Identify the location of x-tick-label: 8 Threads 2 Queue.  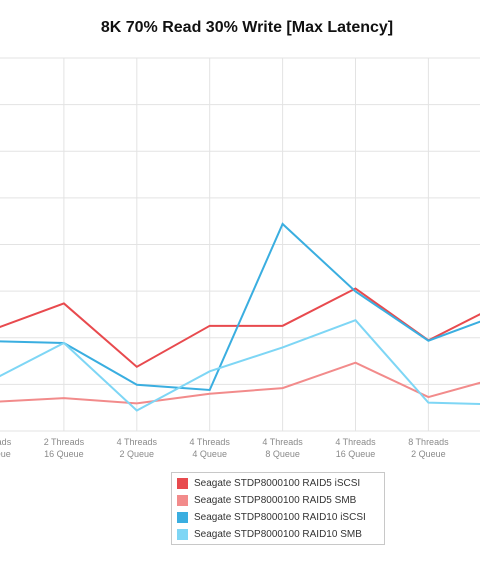
(428, 448).